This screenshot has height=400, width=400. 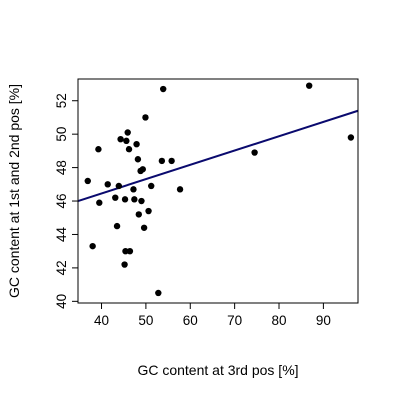 I want to click on y-tick-label: 50, so click(x=61, y=134).